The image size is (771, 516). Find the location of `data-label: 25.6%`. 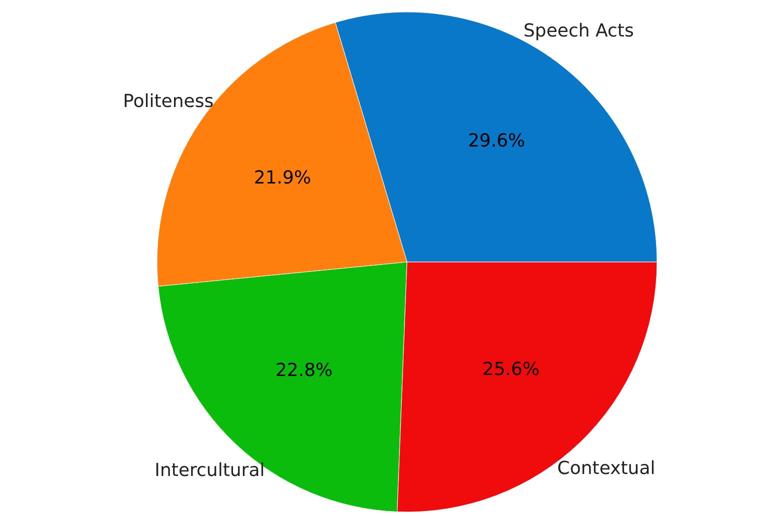

data-label: 25.6% is located at coordinates (511, 369).